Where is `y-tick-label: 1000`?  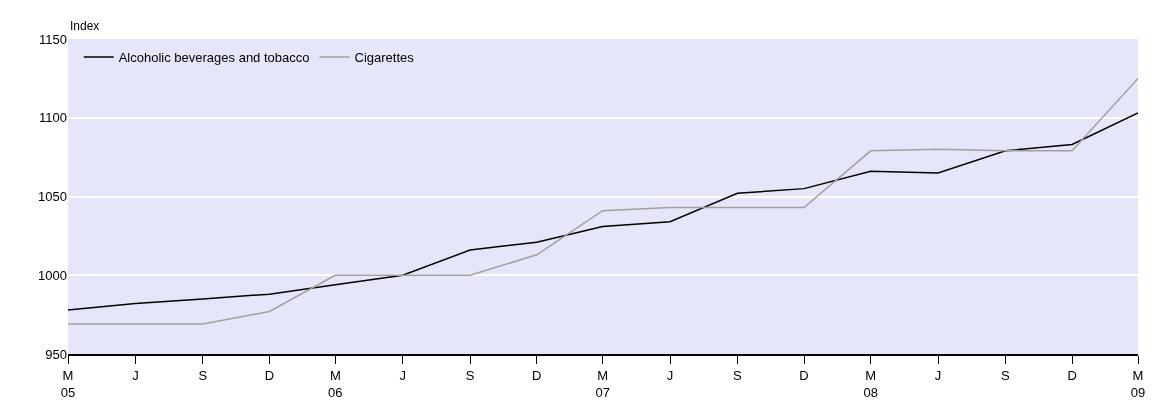 y-tick-label: 1000 is located at coordinates (52, 275).